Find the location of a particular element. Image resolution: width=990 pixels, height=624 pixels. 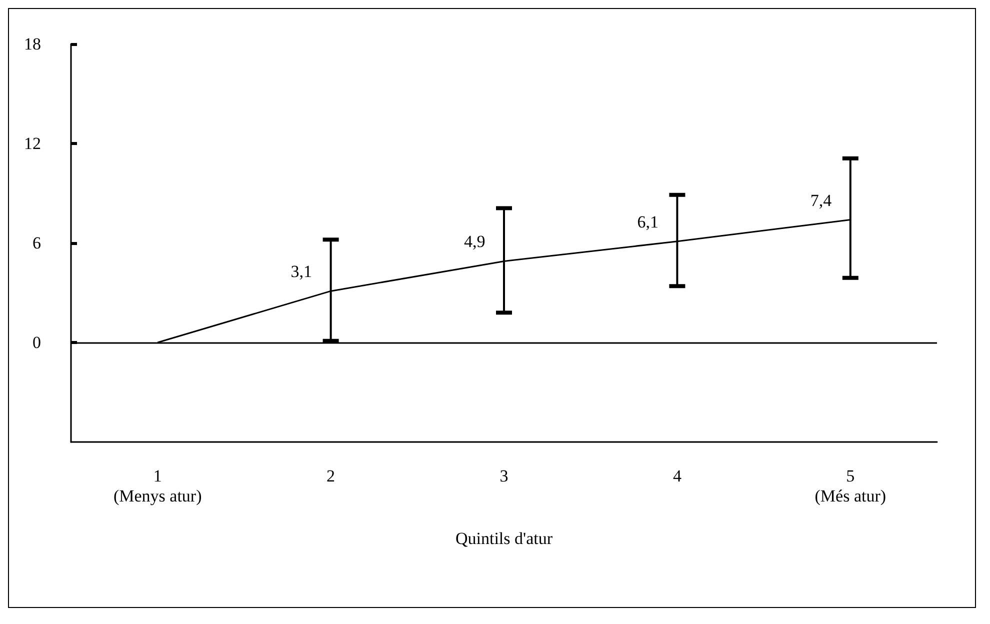

y-tick-label: 6 is located at coordinates (36, 243).